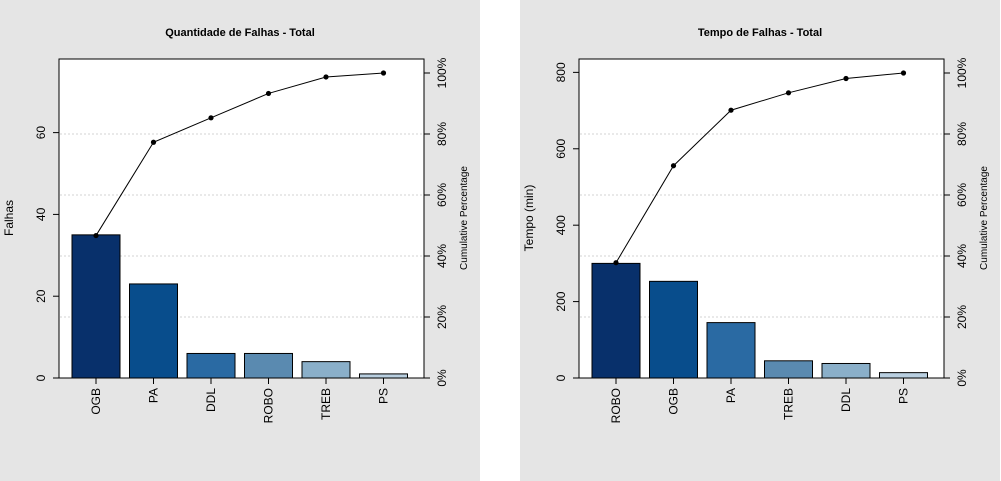  What do you see at coordinates (760, 33) in the screenshot?
I see `chart-title: Tempo de Falhas - Total` at bounding box center [760, 33].